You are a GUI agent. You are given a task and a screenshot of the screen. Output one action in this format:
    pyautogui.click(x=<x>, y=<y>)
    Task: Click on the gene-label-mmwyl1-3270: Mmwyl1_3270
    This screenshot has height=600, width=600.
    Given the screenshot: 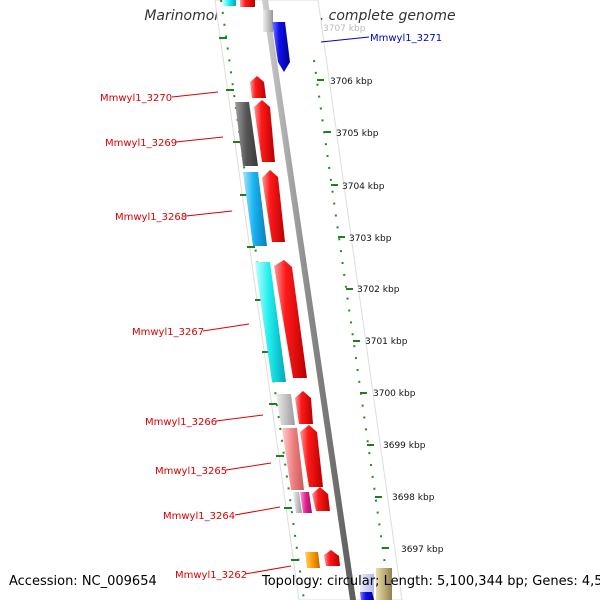 What is the action you would take?
    pyautogui.click(x=136, y=98)
    